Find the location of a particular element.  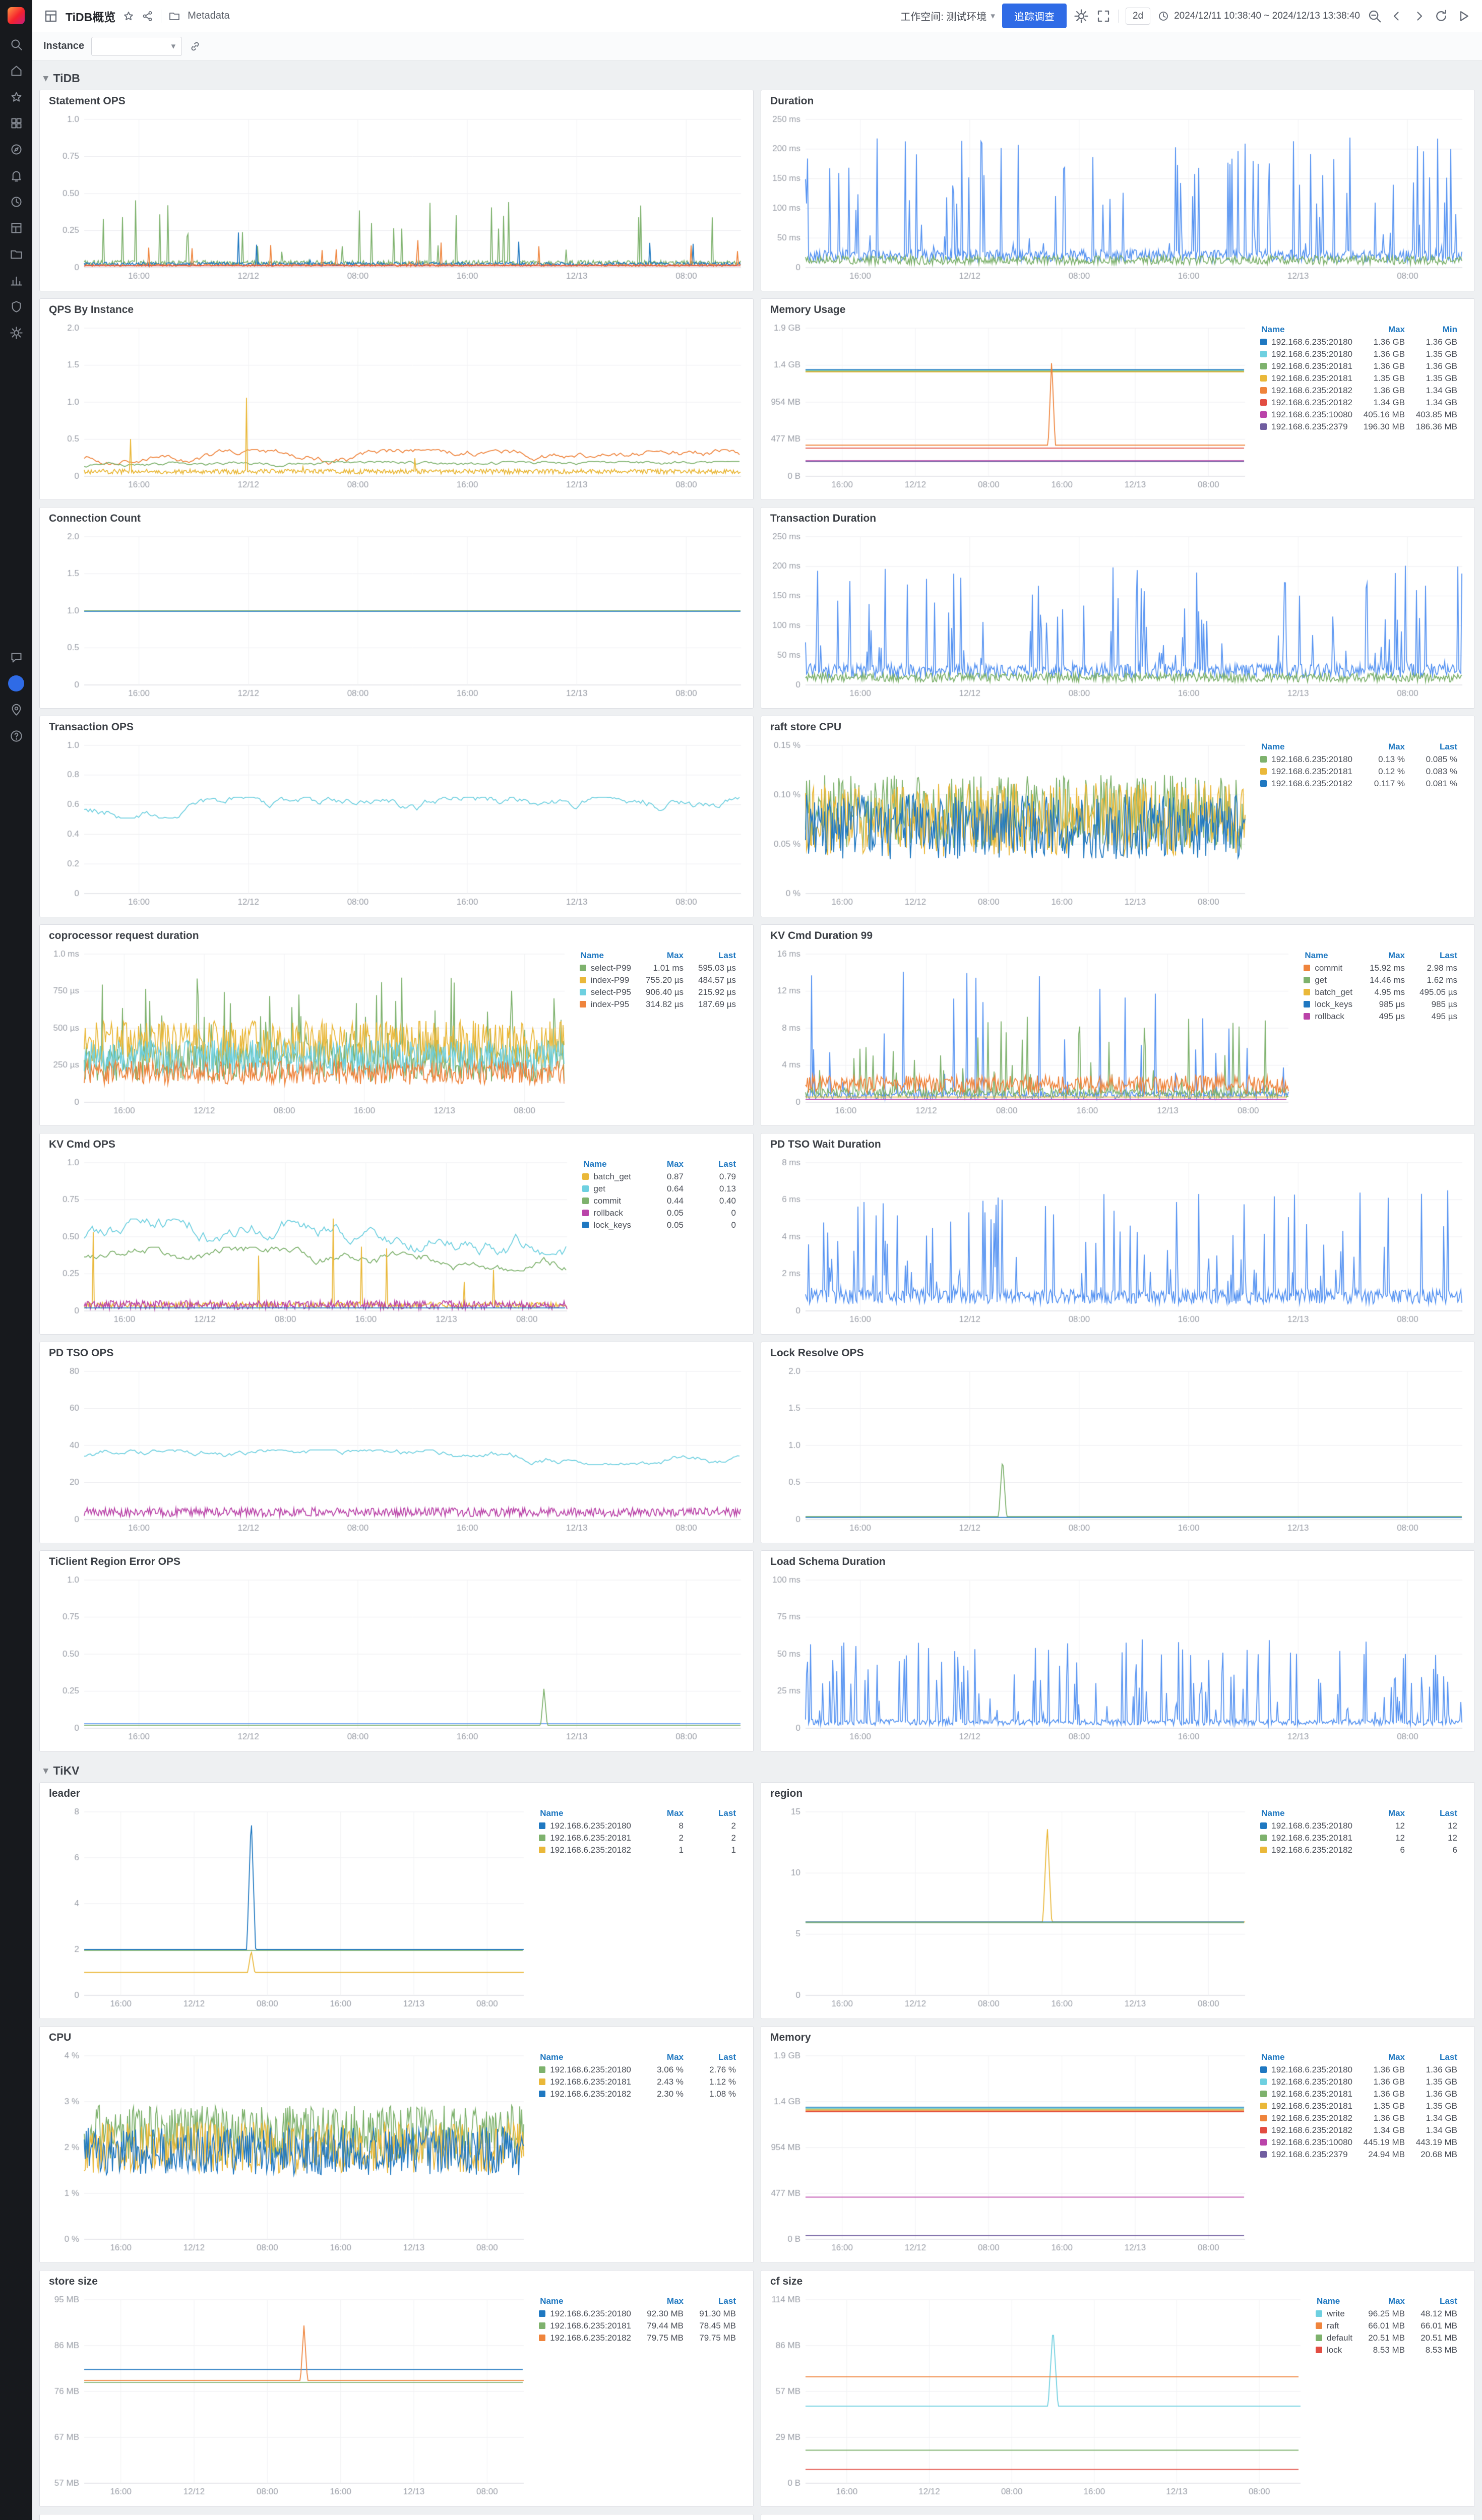

legend-row: 192.168.6.235:20180 0.13 % 0.085 % is located at coordinates (1359, 760).